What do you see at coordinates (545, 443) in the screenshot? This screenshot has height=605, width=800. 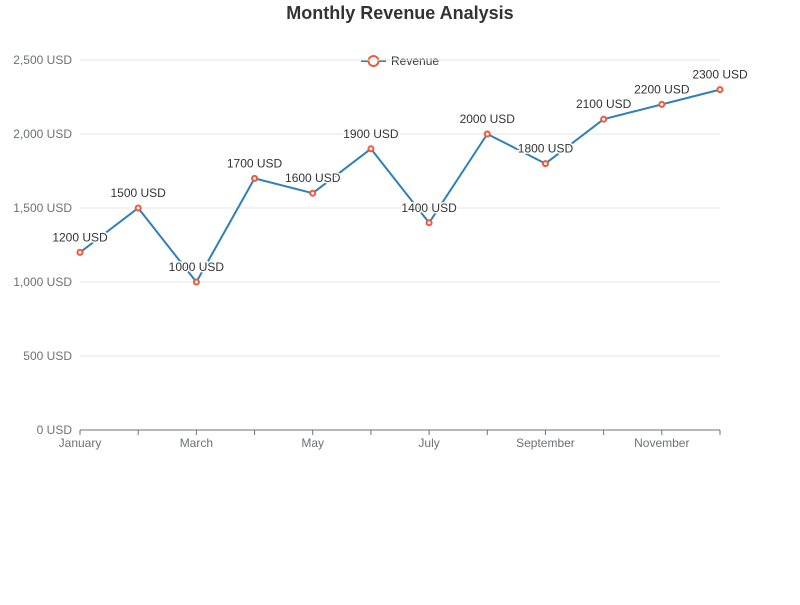 I see `x-tick-label: September` at bounding box center [545, 443].